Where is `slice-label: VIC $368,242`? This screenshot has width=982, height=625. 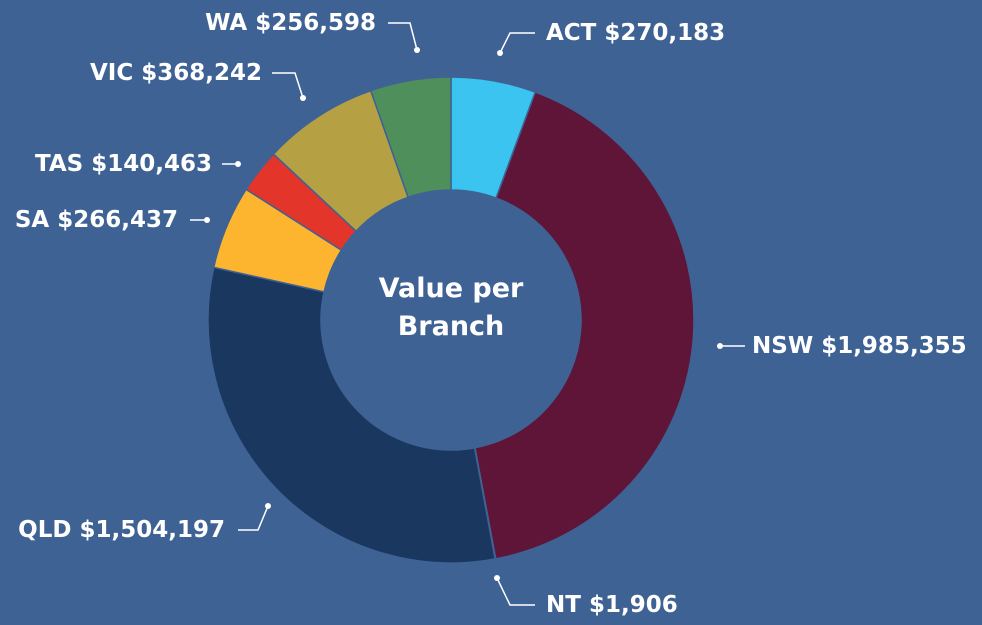
slice-label: VIC $368,242 is located at coordinates (176, 73).